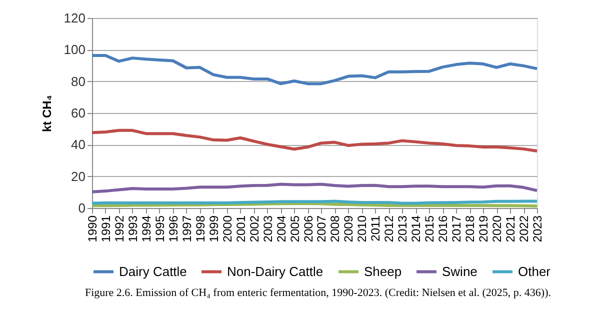 The image size is (601, 333). What do you see at coordinates (153, 271) in the screenshot?
I see `legend-label: Dairy Cattle` at bounding box center [153, 271].